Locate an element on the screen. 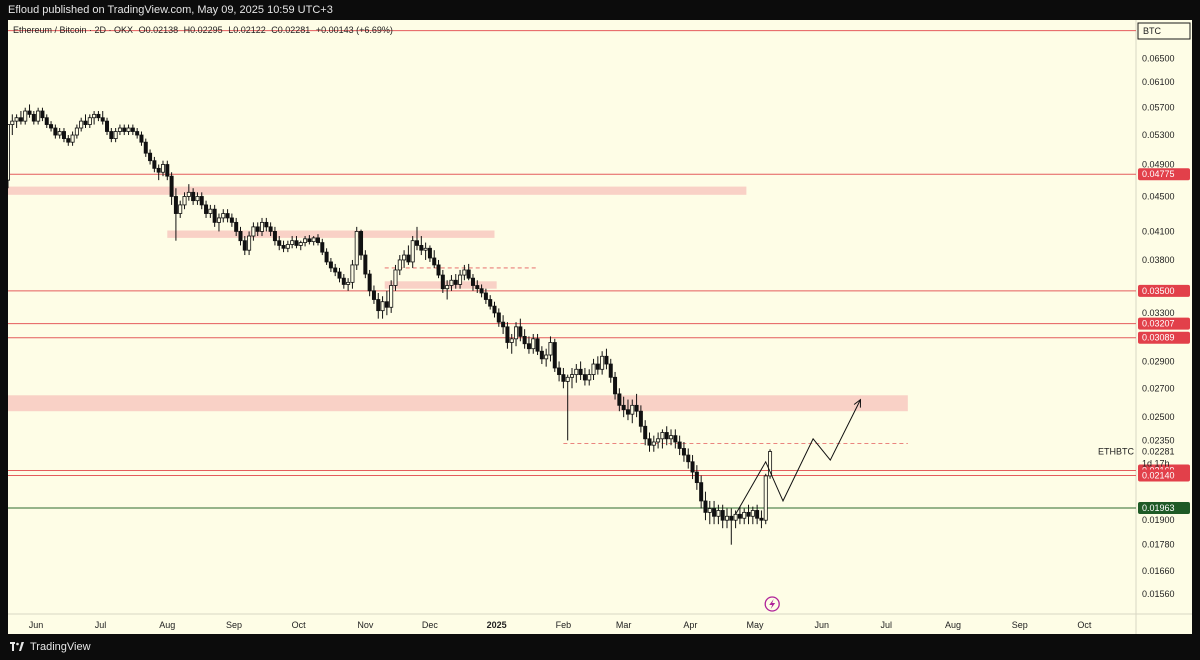  y-tick-label: 0.02700 is located at coordinates (1158, 388).